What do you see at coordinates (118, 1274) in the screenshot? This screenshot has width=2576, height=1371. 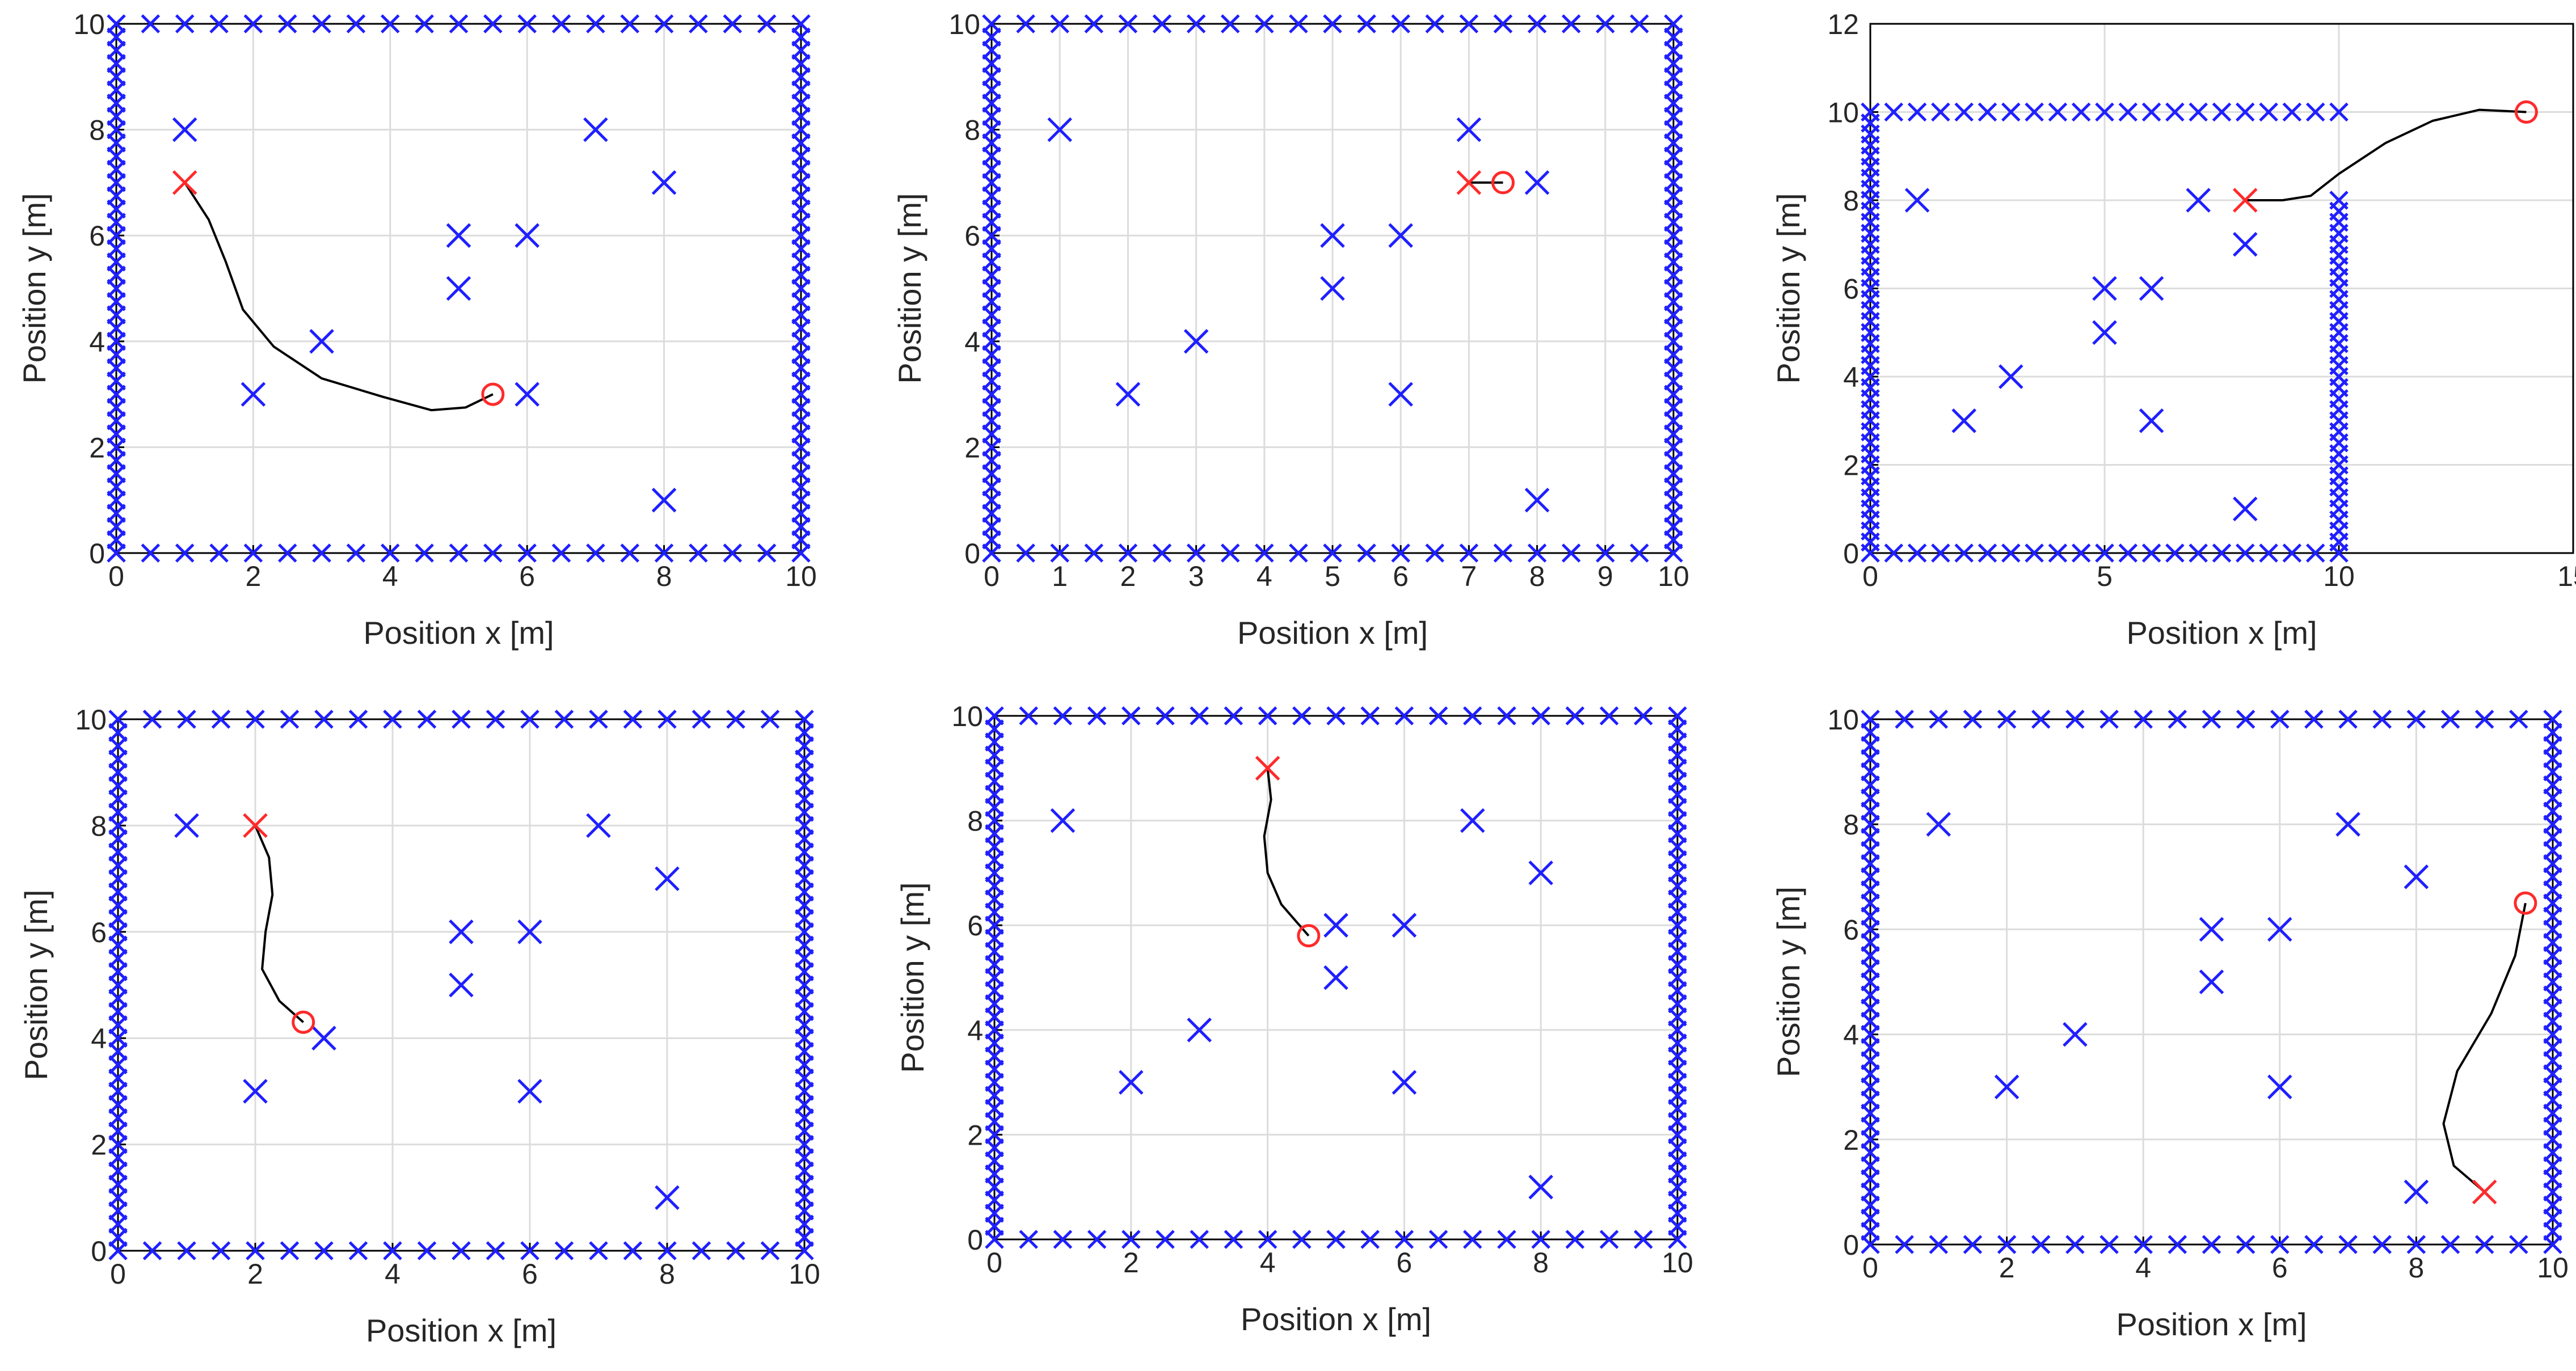 I see `x-tick-label: 0` at bounding box center [118, 1274].